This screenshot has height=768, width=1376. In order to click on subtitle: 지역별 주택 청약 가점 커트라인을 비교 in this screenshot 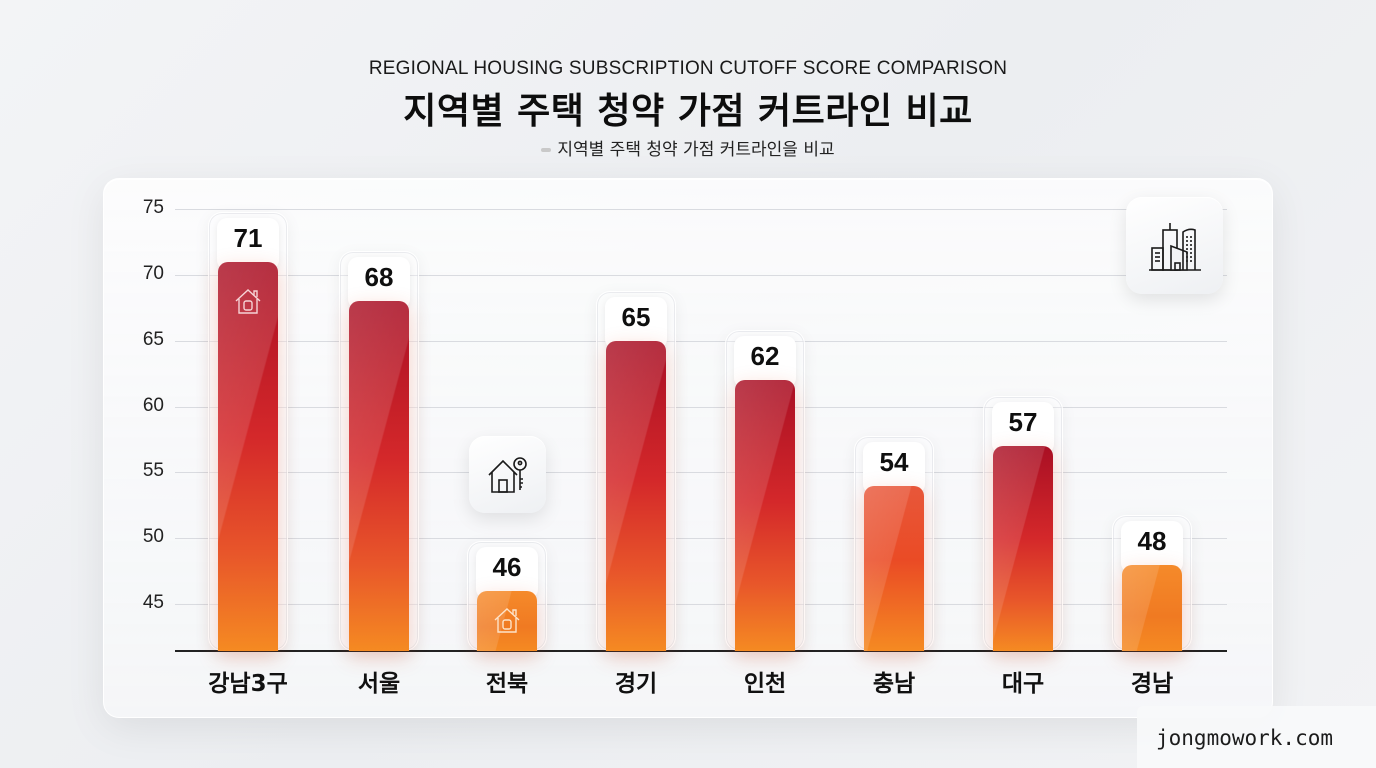, I will do `click(688, 147)`.